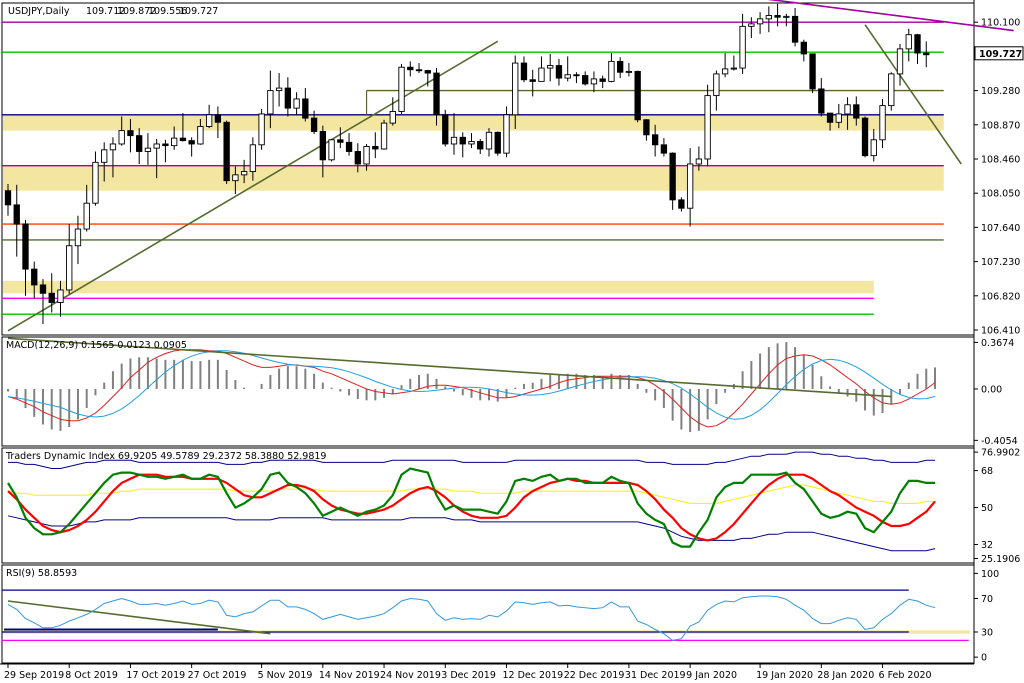  Describe the element at coordinates (991, 389) in the screenshot. I see `macd-tick-label: 0.00` at that location.